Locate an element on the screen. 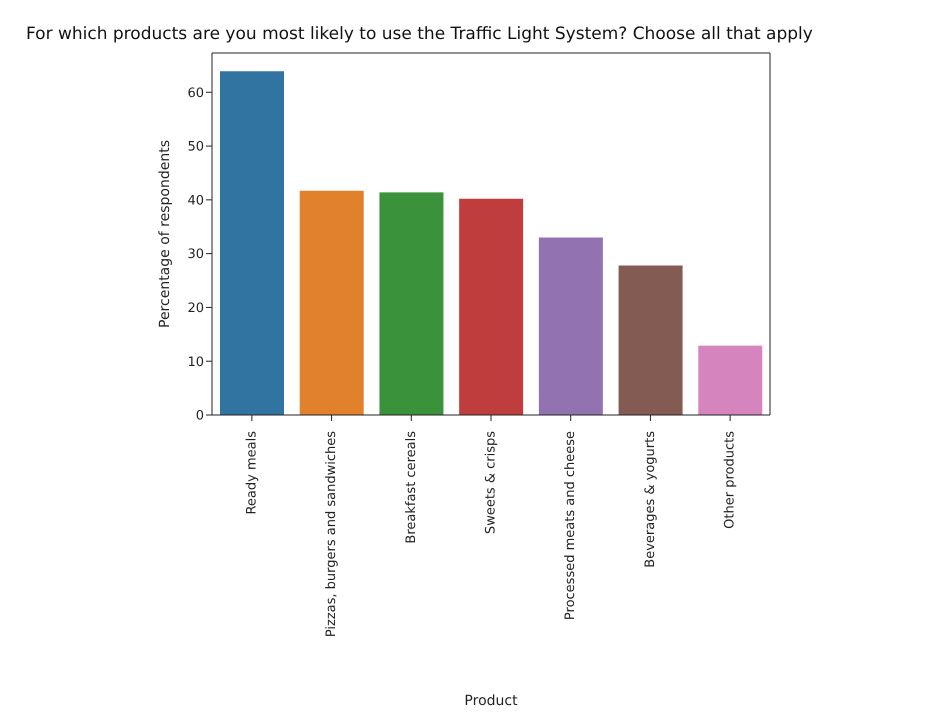 This screenshot has height=717, width=949. y-axis-title: Percentage of respondents is located at coordinates (164, 234).